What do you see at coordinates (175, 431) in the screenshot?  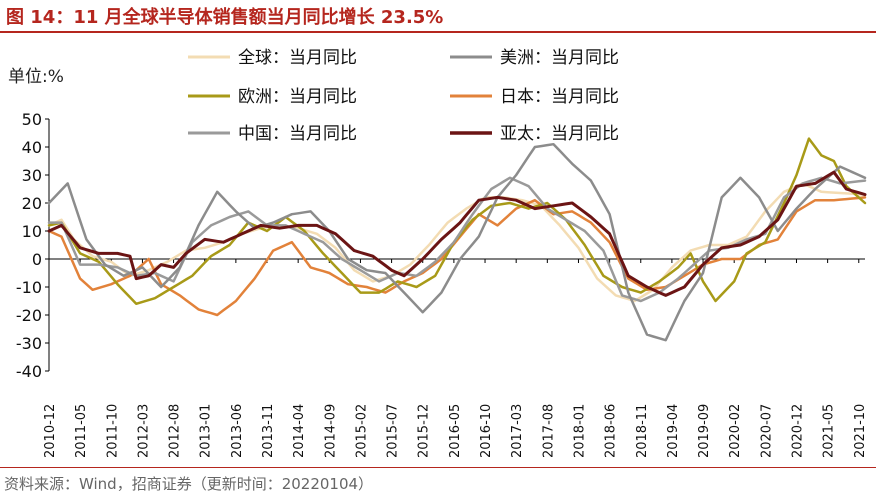 I see `x-tick-label: 2012-08` at bounding box center [175, 431].